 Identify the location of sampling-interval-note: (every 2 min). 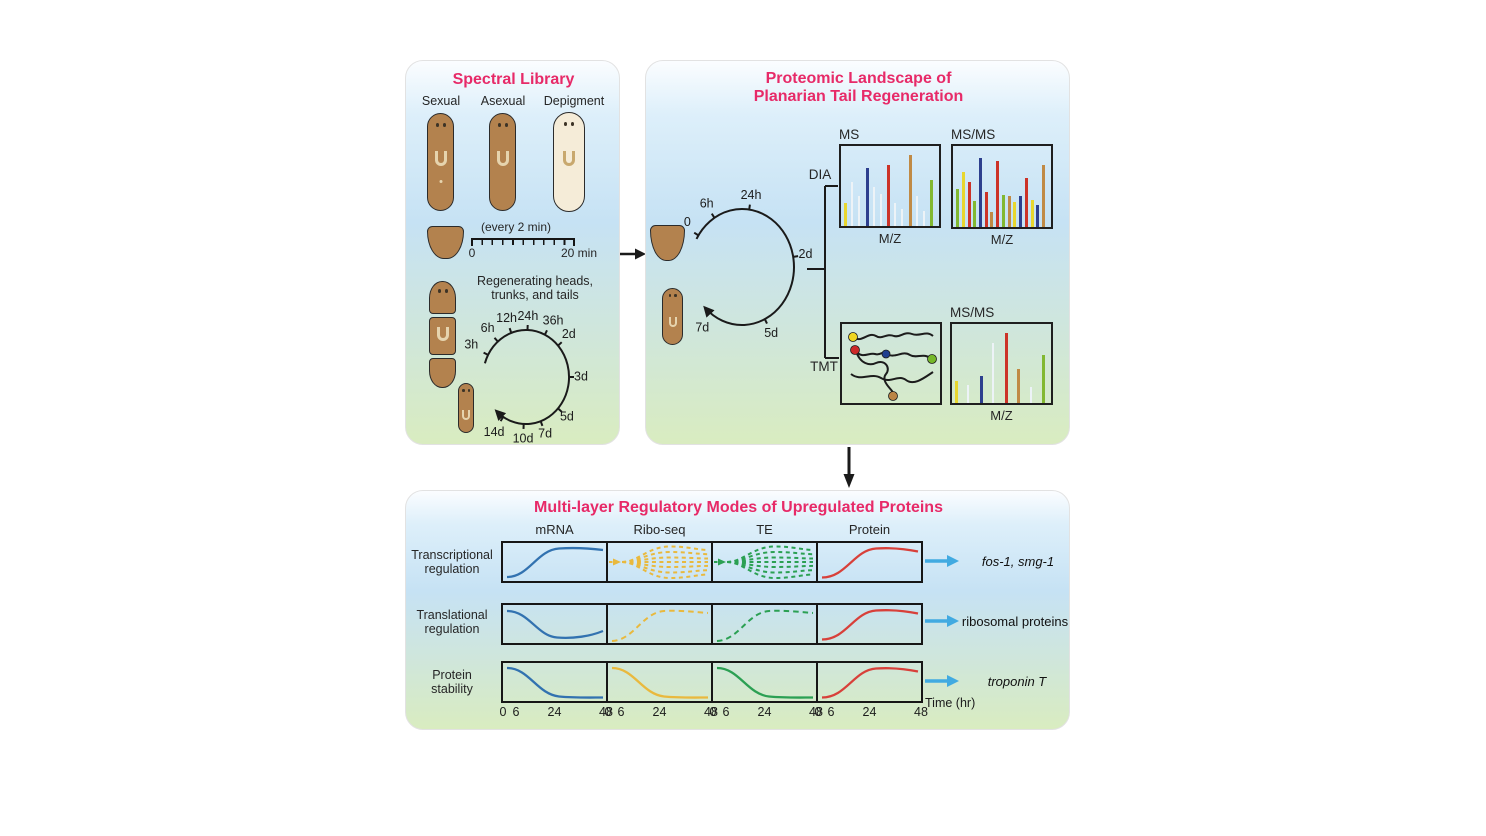
(515, 227).